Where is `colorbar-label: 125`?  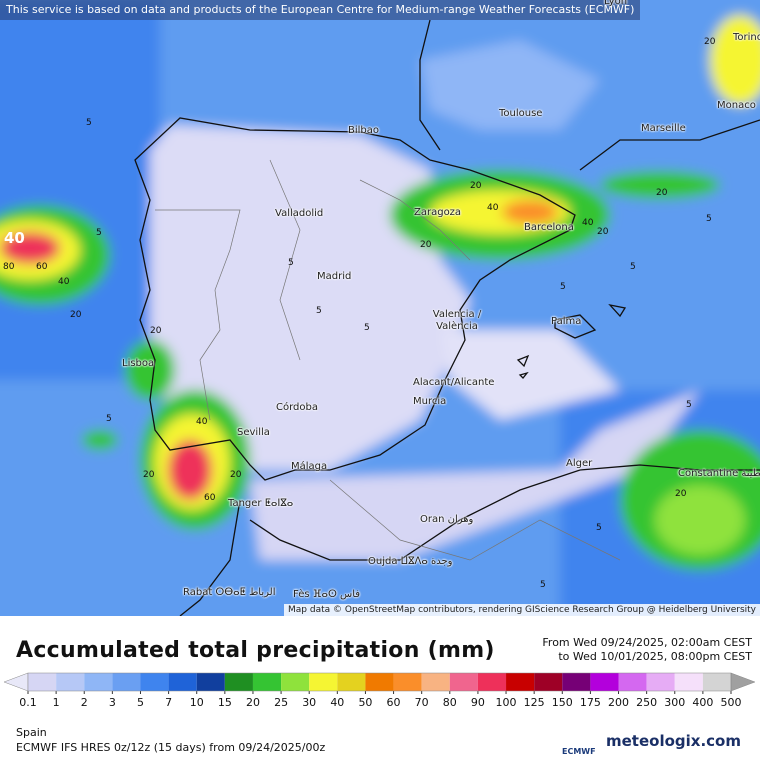 colorbar-label: 125 is located at coordinates (534, 702).